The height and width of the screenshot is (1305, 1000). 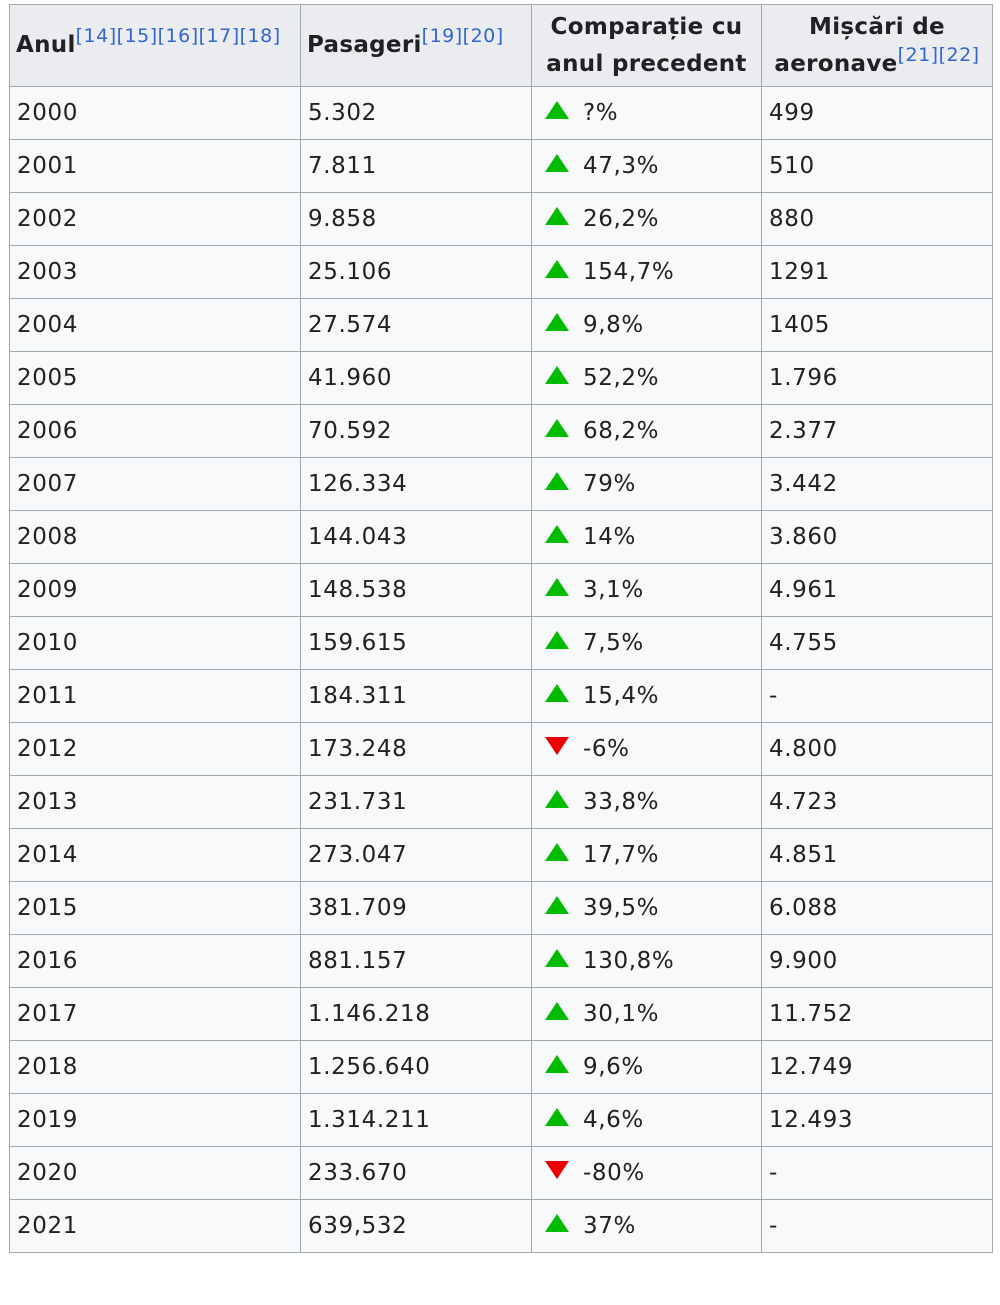 What do you see at coordinates (621, 431) in the screenshot?
I see `change-value: 68,2%` at bounding box center [621, 431].